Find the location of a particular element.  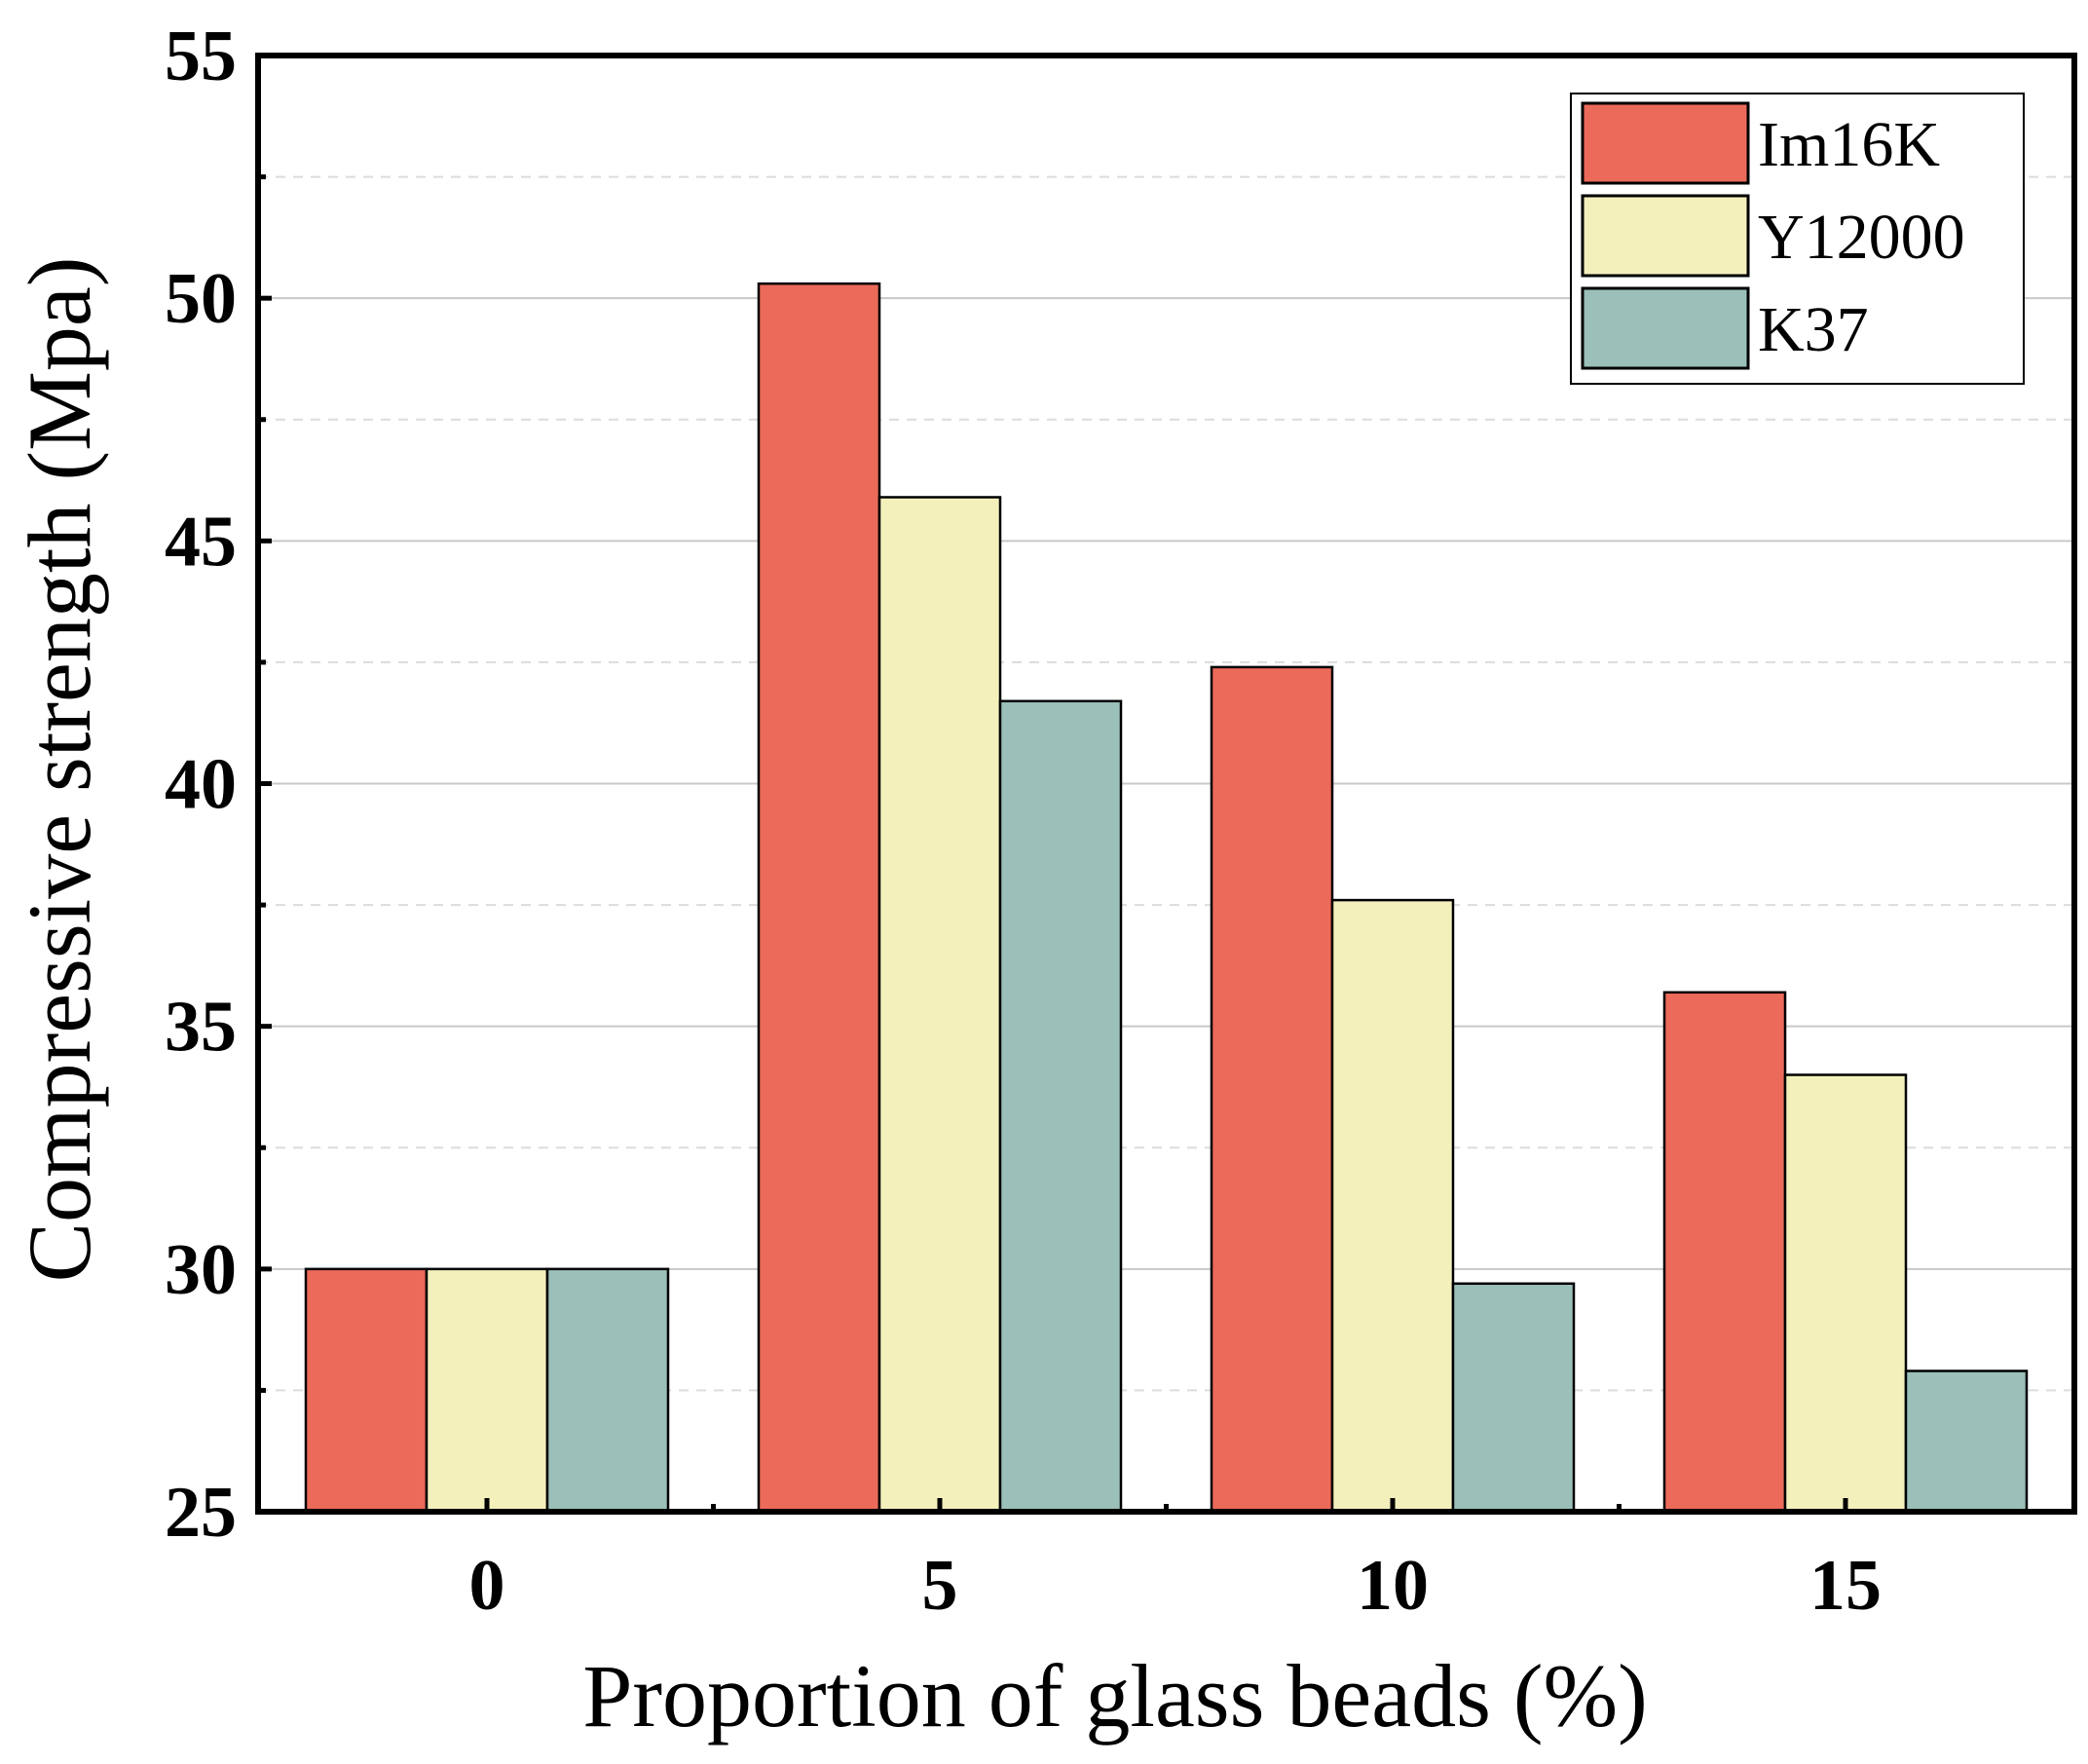

y-tick-label: 55 is located at coordinates (201, 56).